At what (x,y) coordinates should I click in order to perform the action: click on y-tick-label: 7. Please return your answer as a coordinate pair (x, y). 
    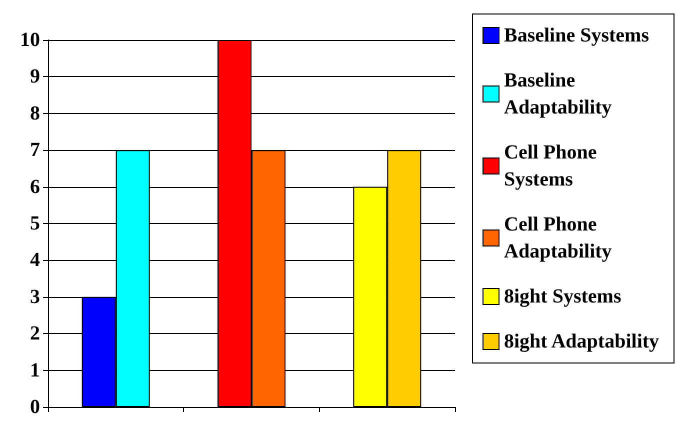
    Looking at the image, I should click on (35, 150).